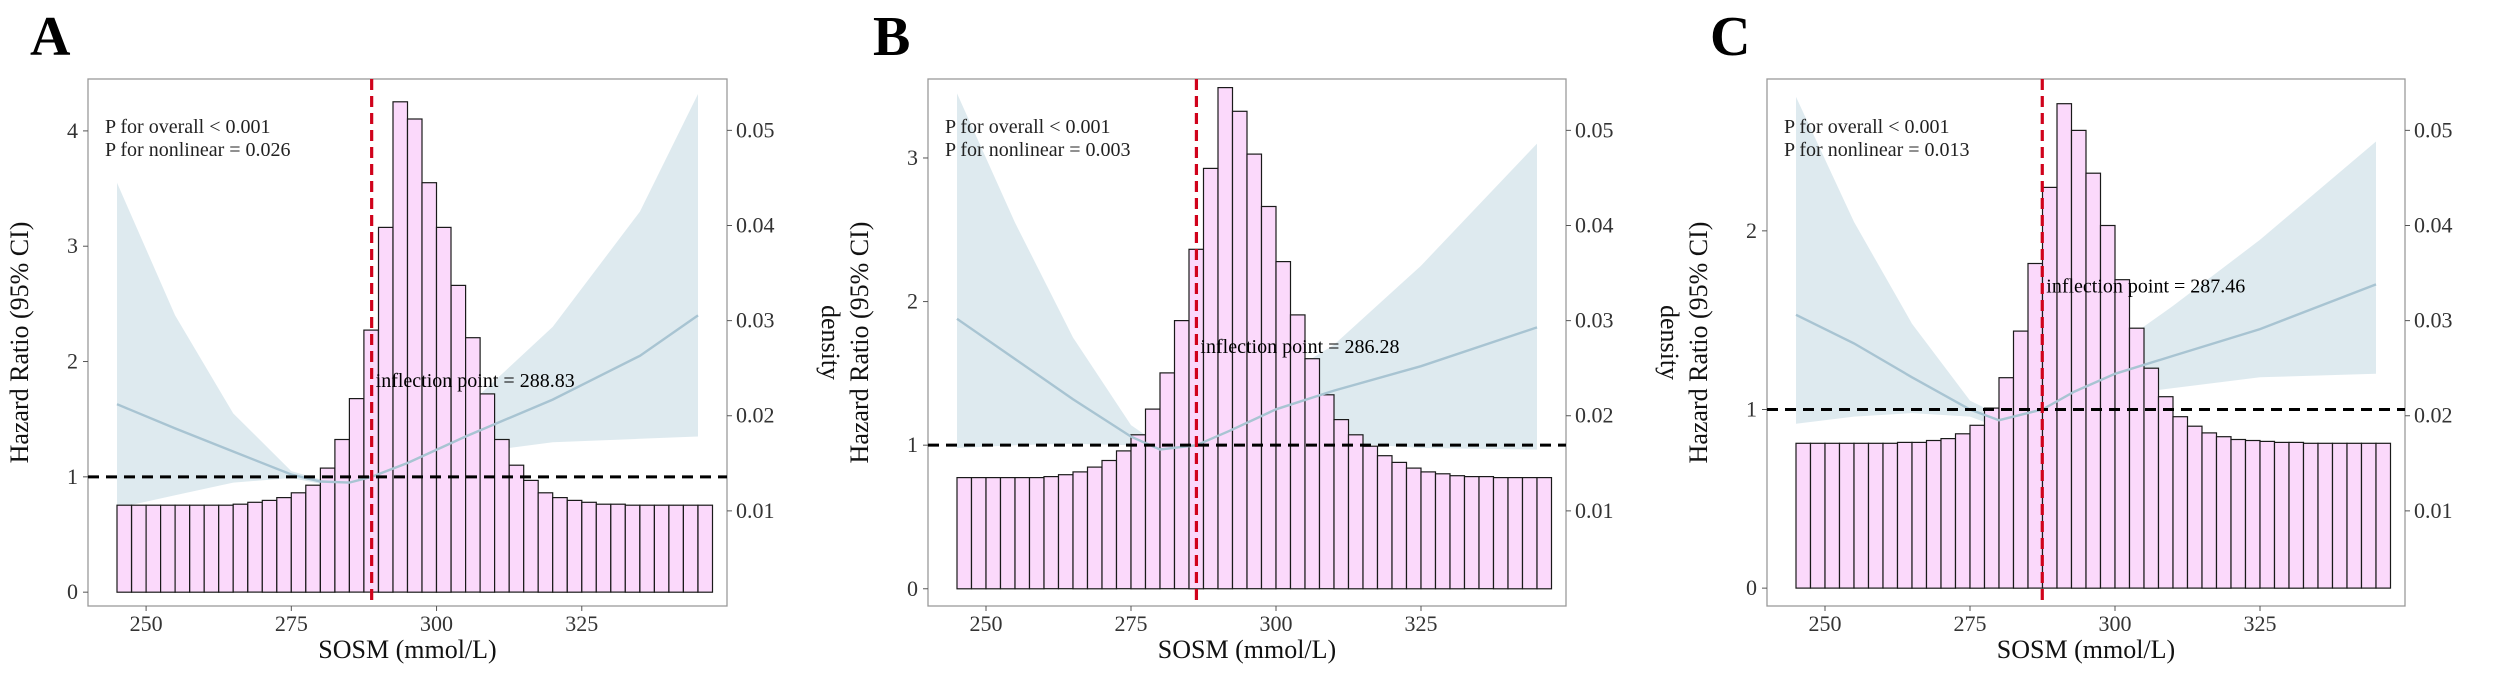 The height and width of the screenshot is (681, 2493). What do you see at coordinates (72, 591) in the screenshot?
I see `y-tick-label: 0` at bounding box center [72, 591].